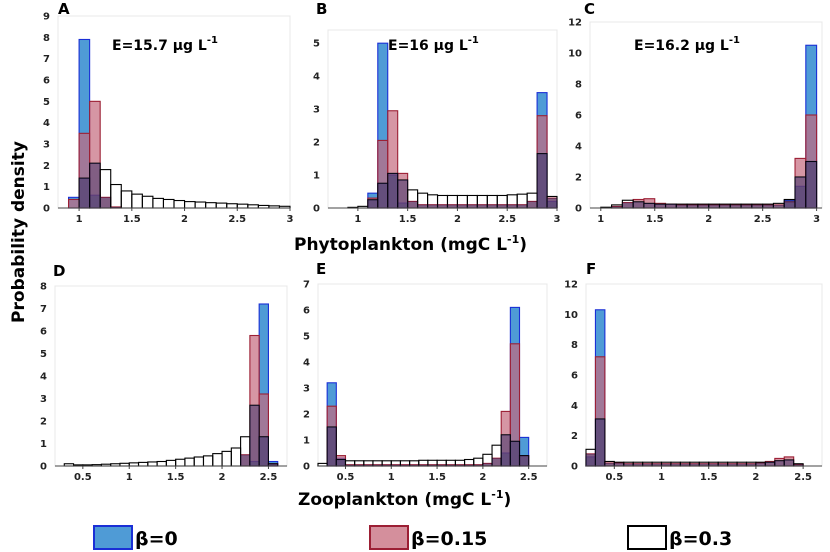 The height and width of the screenshot is (552, 830). I want to click on x-axis-label-zooplankton: Zooplankton (mgC L-1), so click(404, 499).